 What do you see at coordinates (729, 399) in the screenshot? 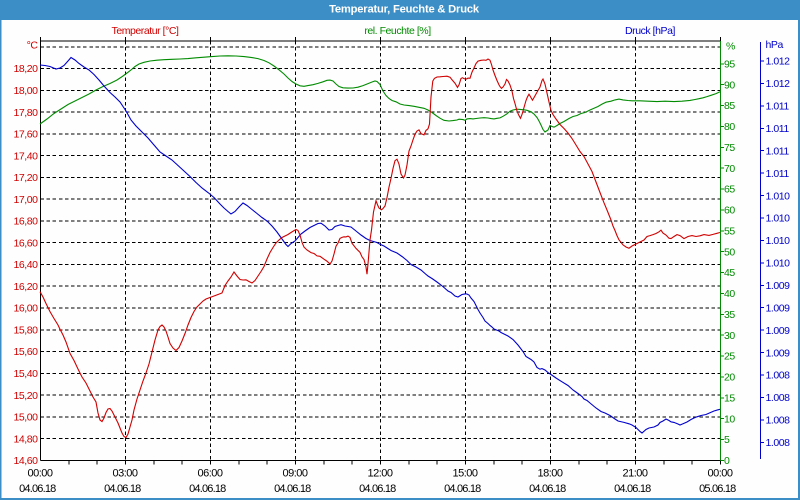
I see `svg-text: 15` at bounding box center [729, 399].